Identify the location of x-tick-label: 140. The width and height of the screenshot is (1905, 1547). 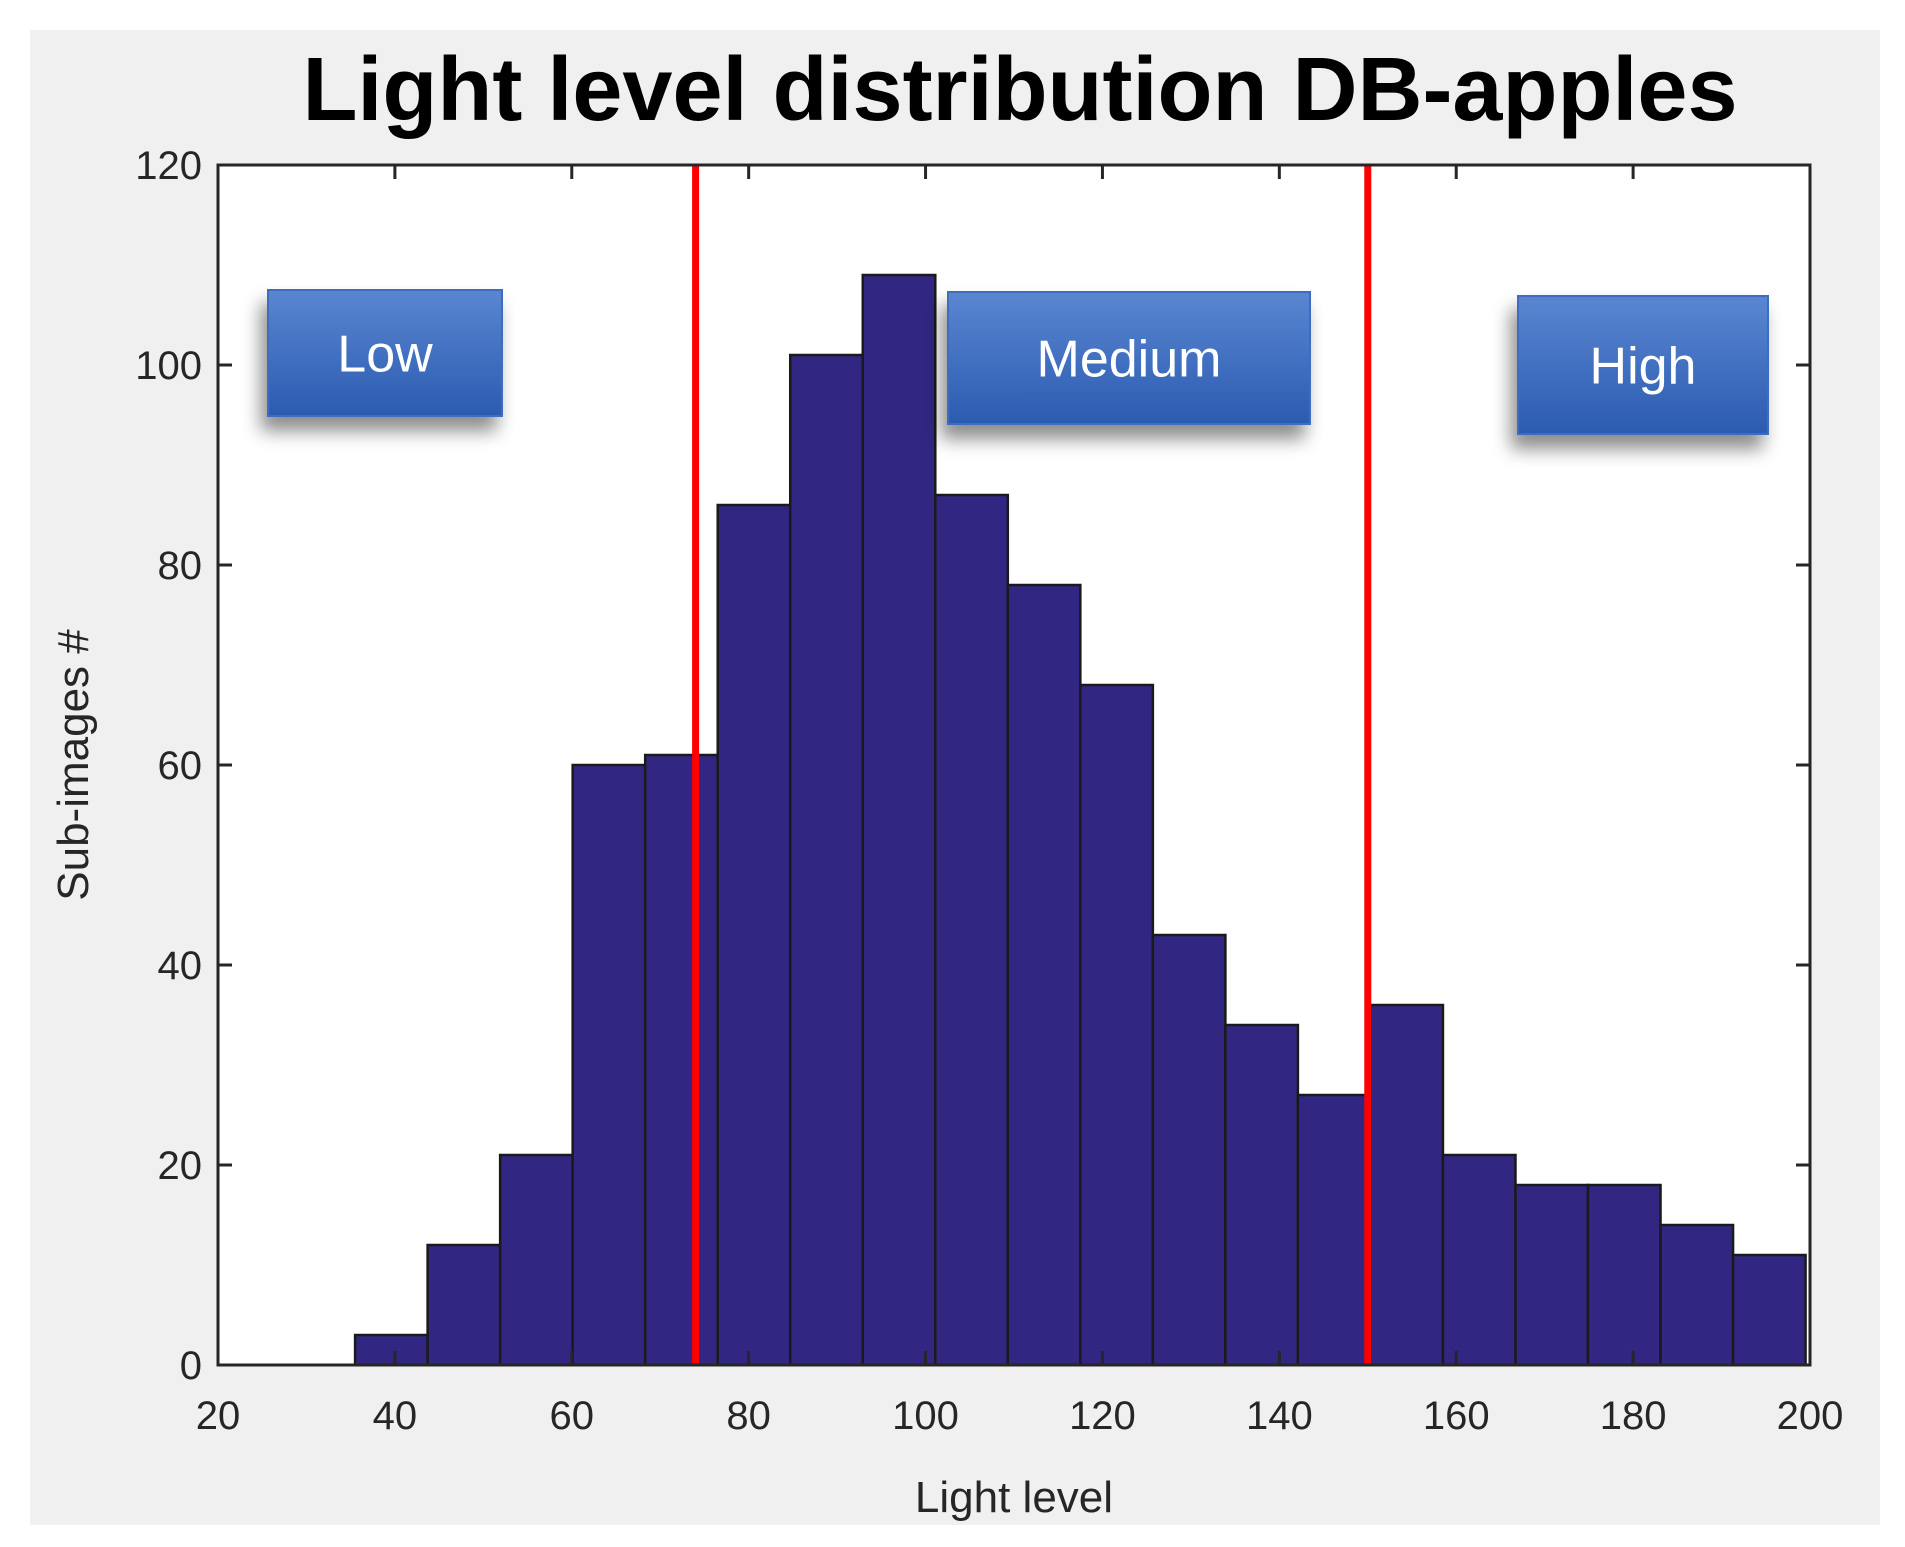
(1279, 1416).